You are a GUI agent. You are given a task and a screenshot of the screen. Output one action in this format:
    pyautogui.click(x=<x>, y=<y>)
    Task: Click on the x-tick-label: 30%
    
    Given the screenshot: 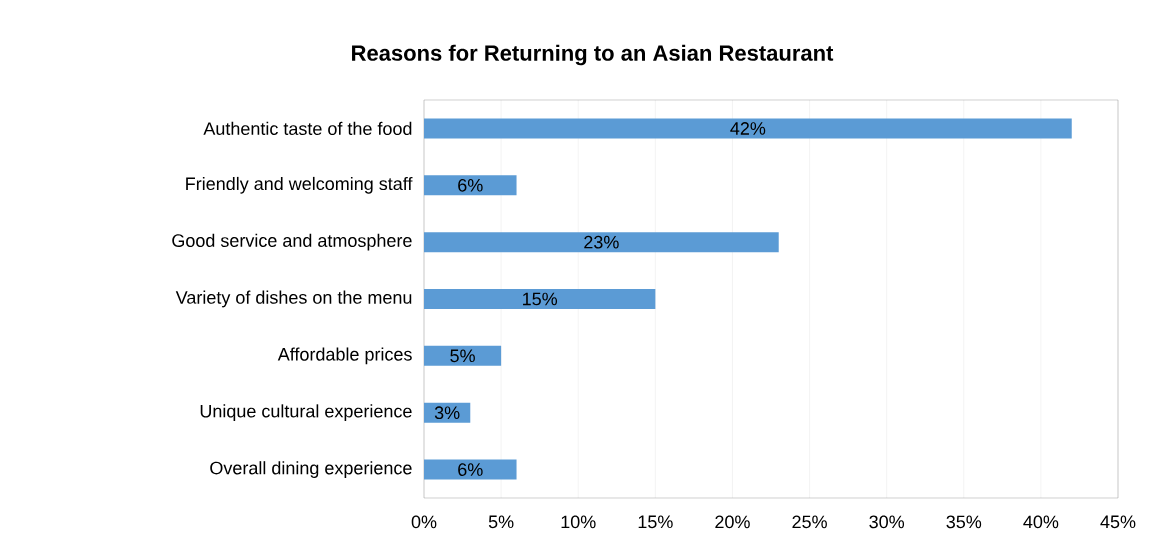 What is the action you would take?
    pyautogui.click(x=887, y=522)
    